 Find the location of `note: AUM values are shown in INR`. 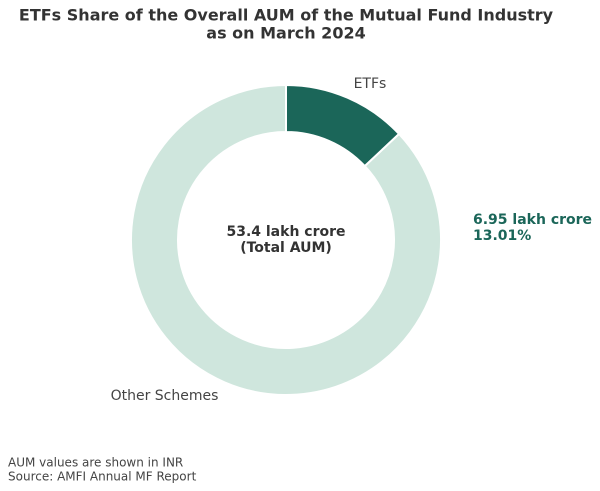

note: AUM values are shown in INR is located at coordinates (95, 463).